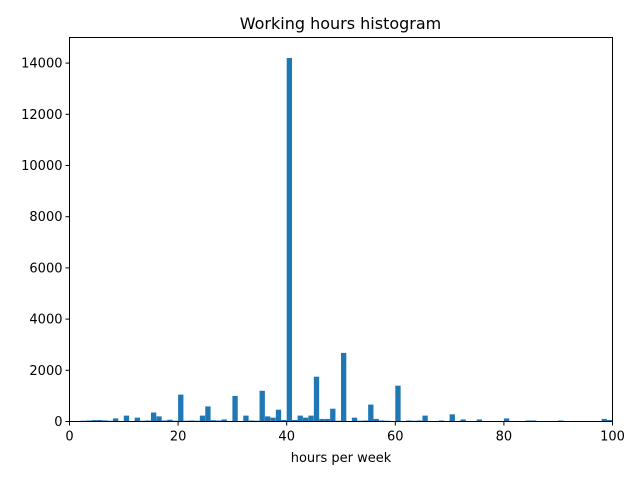  What do you see at coordinates (45, 320) in the screenshot?
I see `y-tick-label: 4000` at bounding box center [45, 320].